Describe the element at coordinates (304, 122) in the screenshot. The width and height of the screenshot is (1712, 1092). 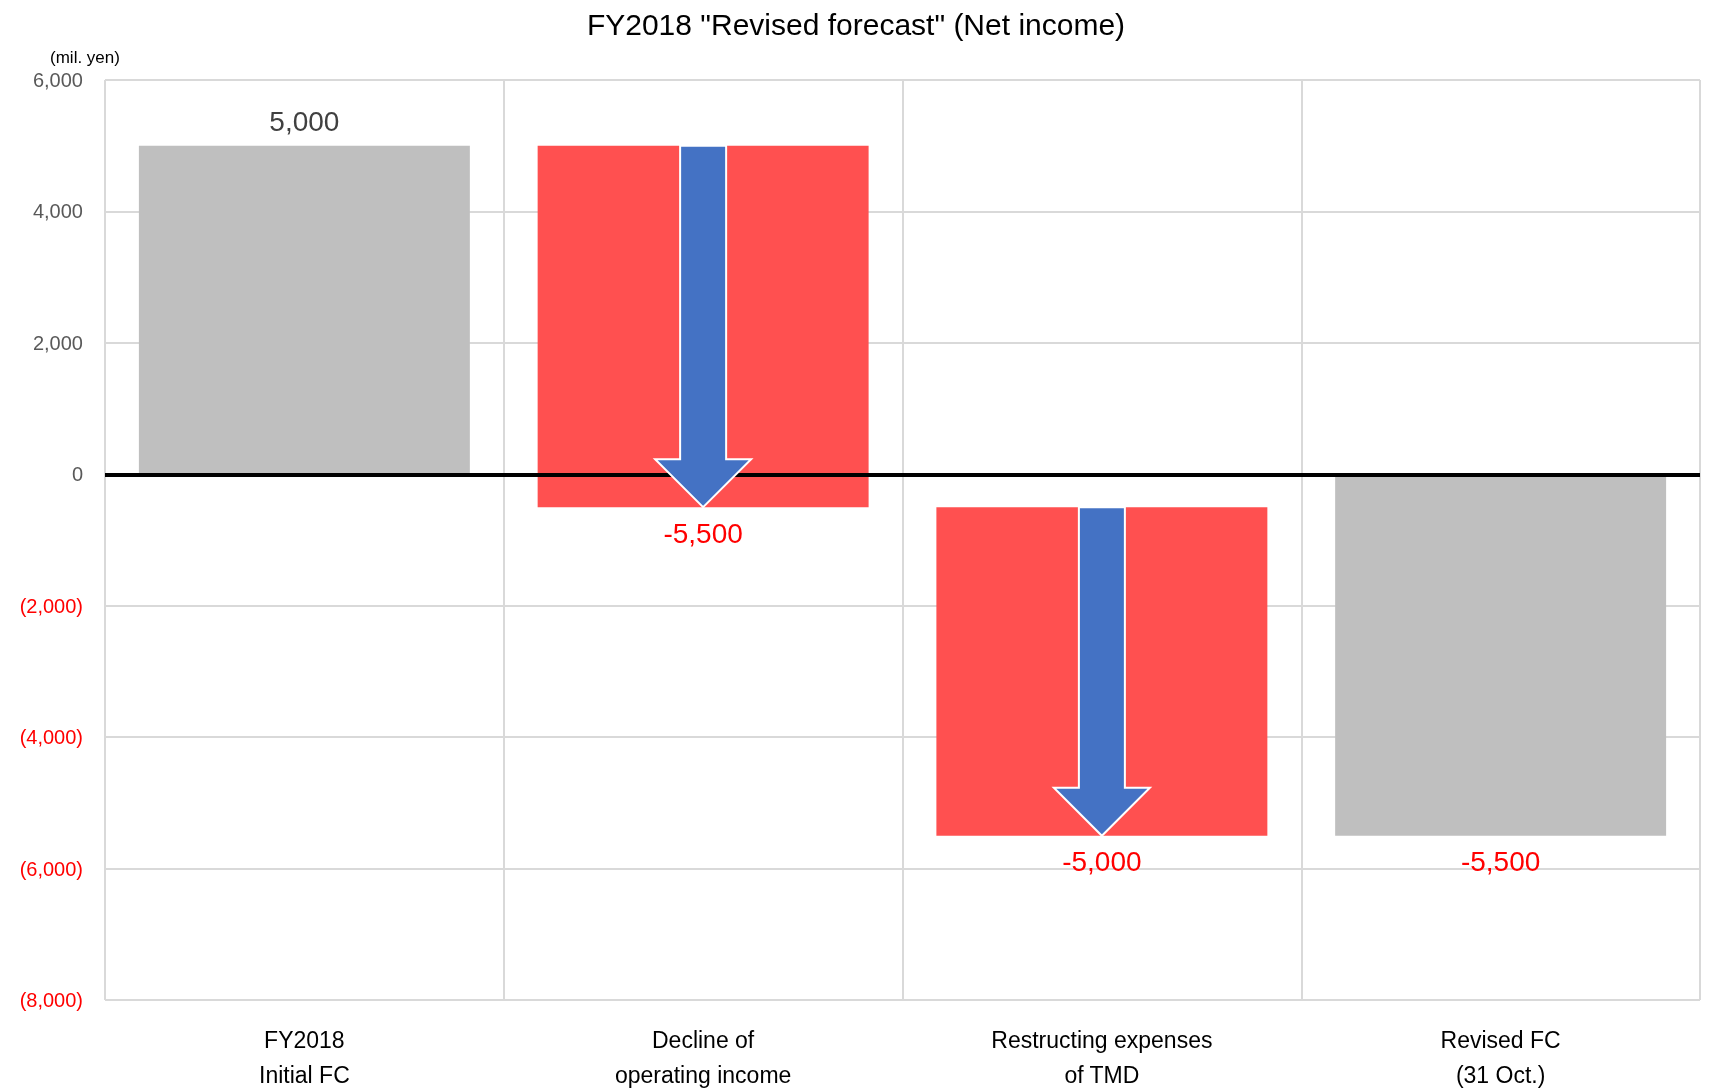
I see `data-label: 5,000` at that location.